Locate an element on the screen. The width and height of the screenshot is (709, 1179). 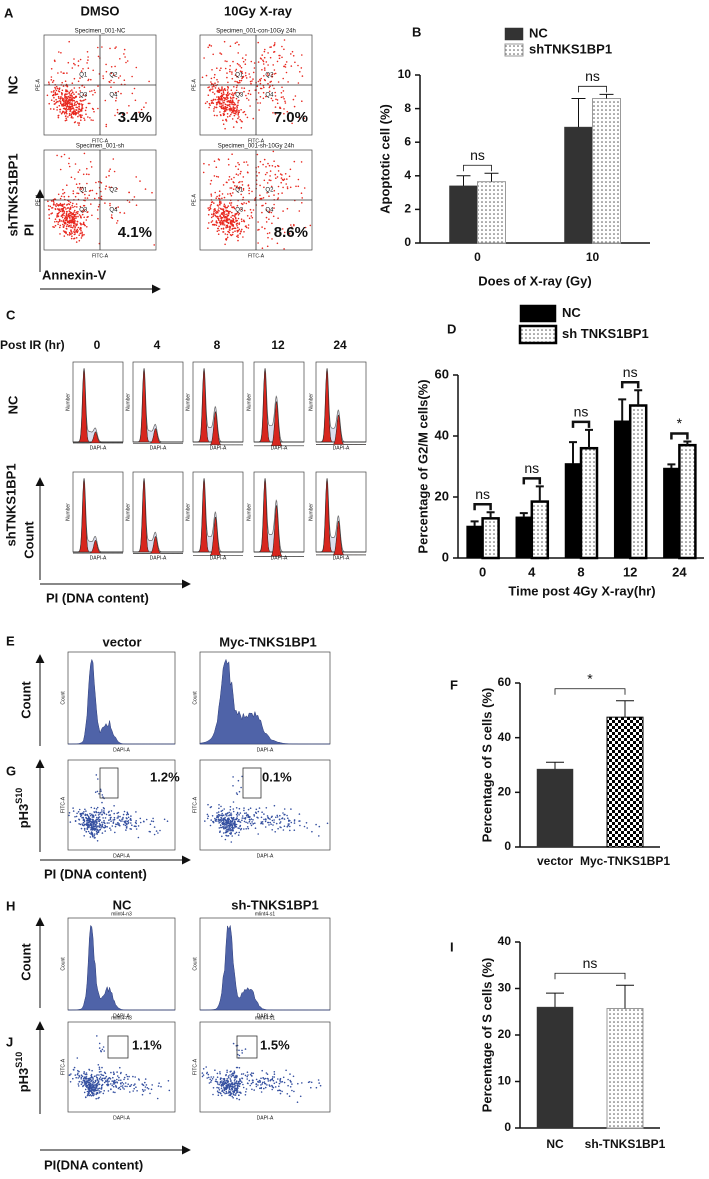
panel-letter: C is located at coordinates (11, 314).